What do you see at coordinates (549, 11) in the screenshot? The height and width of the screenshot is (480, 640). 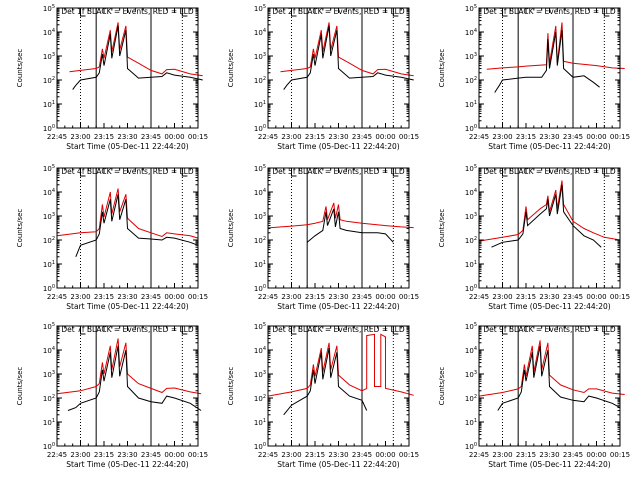 I see `chart-title: Det 3f BLACK = Events, RED = LLD` at bounding box center [549, 11].